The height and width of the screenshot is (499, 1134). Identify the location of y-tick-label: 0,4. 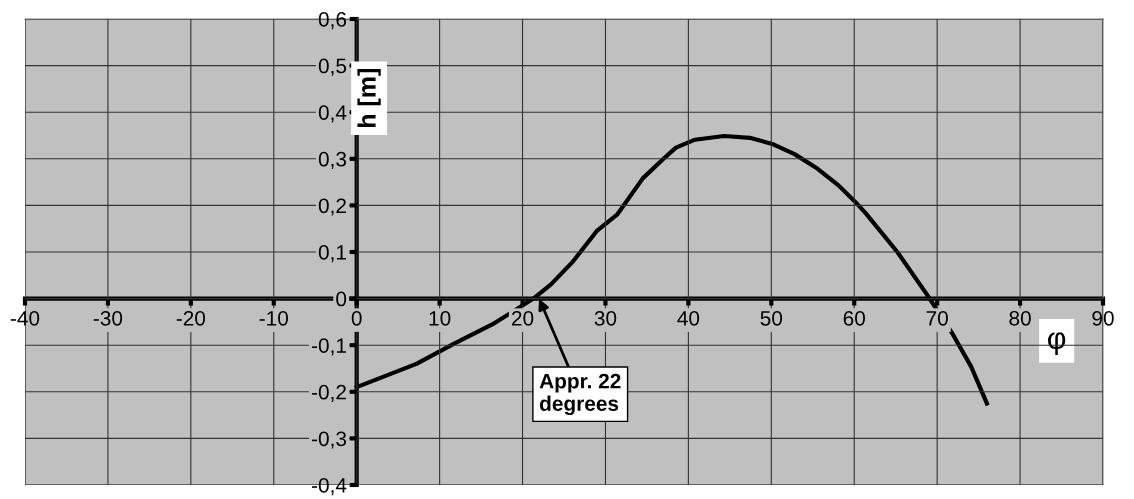
(332, 114).